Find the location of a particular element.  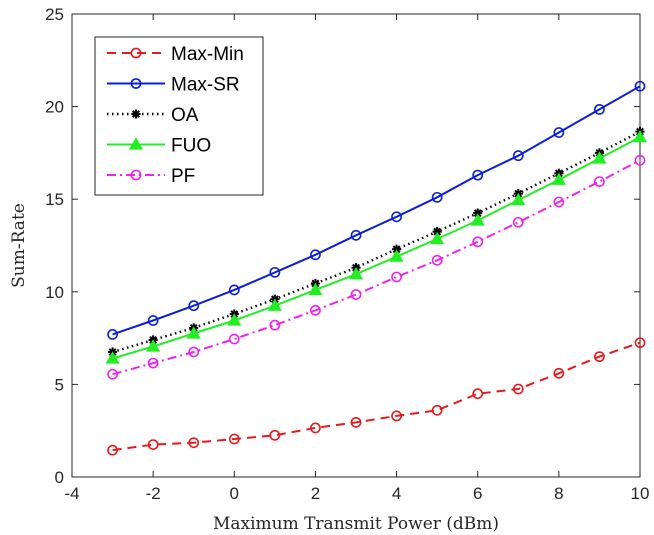

y-tick-label-4: 20 is located at coordinates (54, 107).